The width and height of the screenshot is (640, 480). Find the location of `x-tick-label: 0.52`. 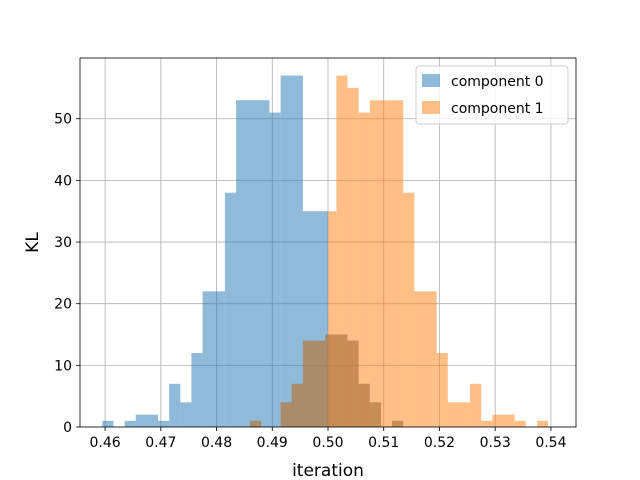

x-tick-label: 0.52 is located at coordinates (439, 443).